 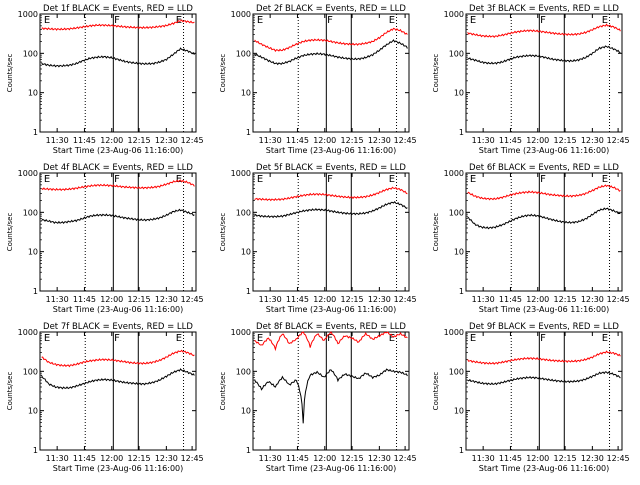 I want to click on panel-title: Det 9f BLACK = Events, RED = LLD, so click(x=544, y=327).